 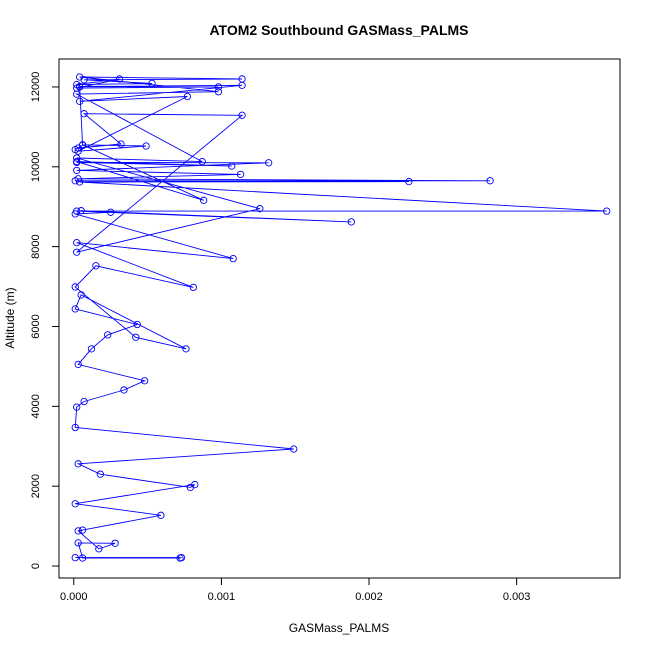 What do you see at coordinates (36, 326) in the screenshot?
I see `y-tick-label: 6000` at bounding box center [36, 326].